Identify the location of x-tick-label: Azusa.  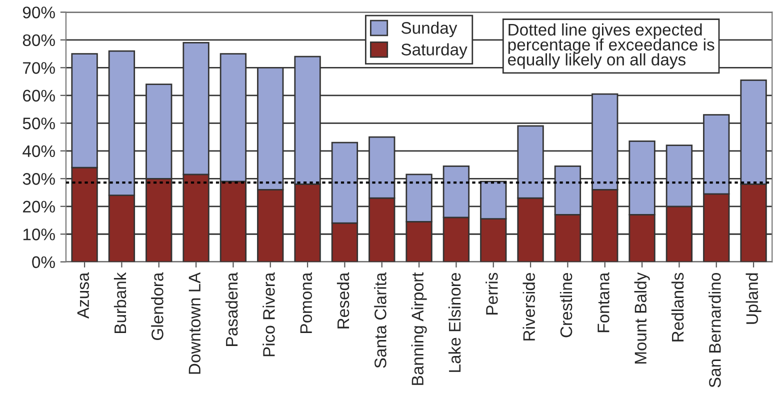
(83, 295).